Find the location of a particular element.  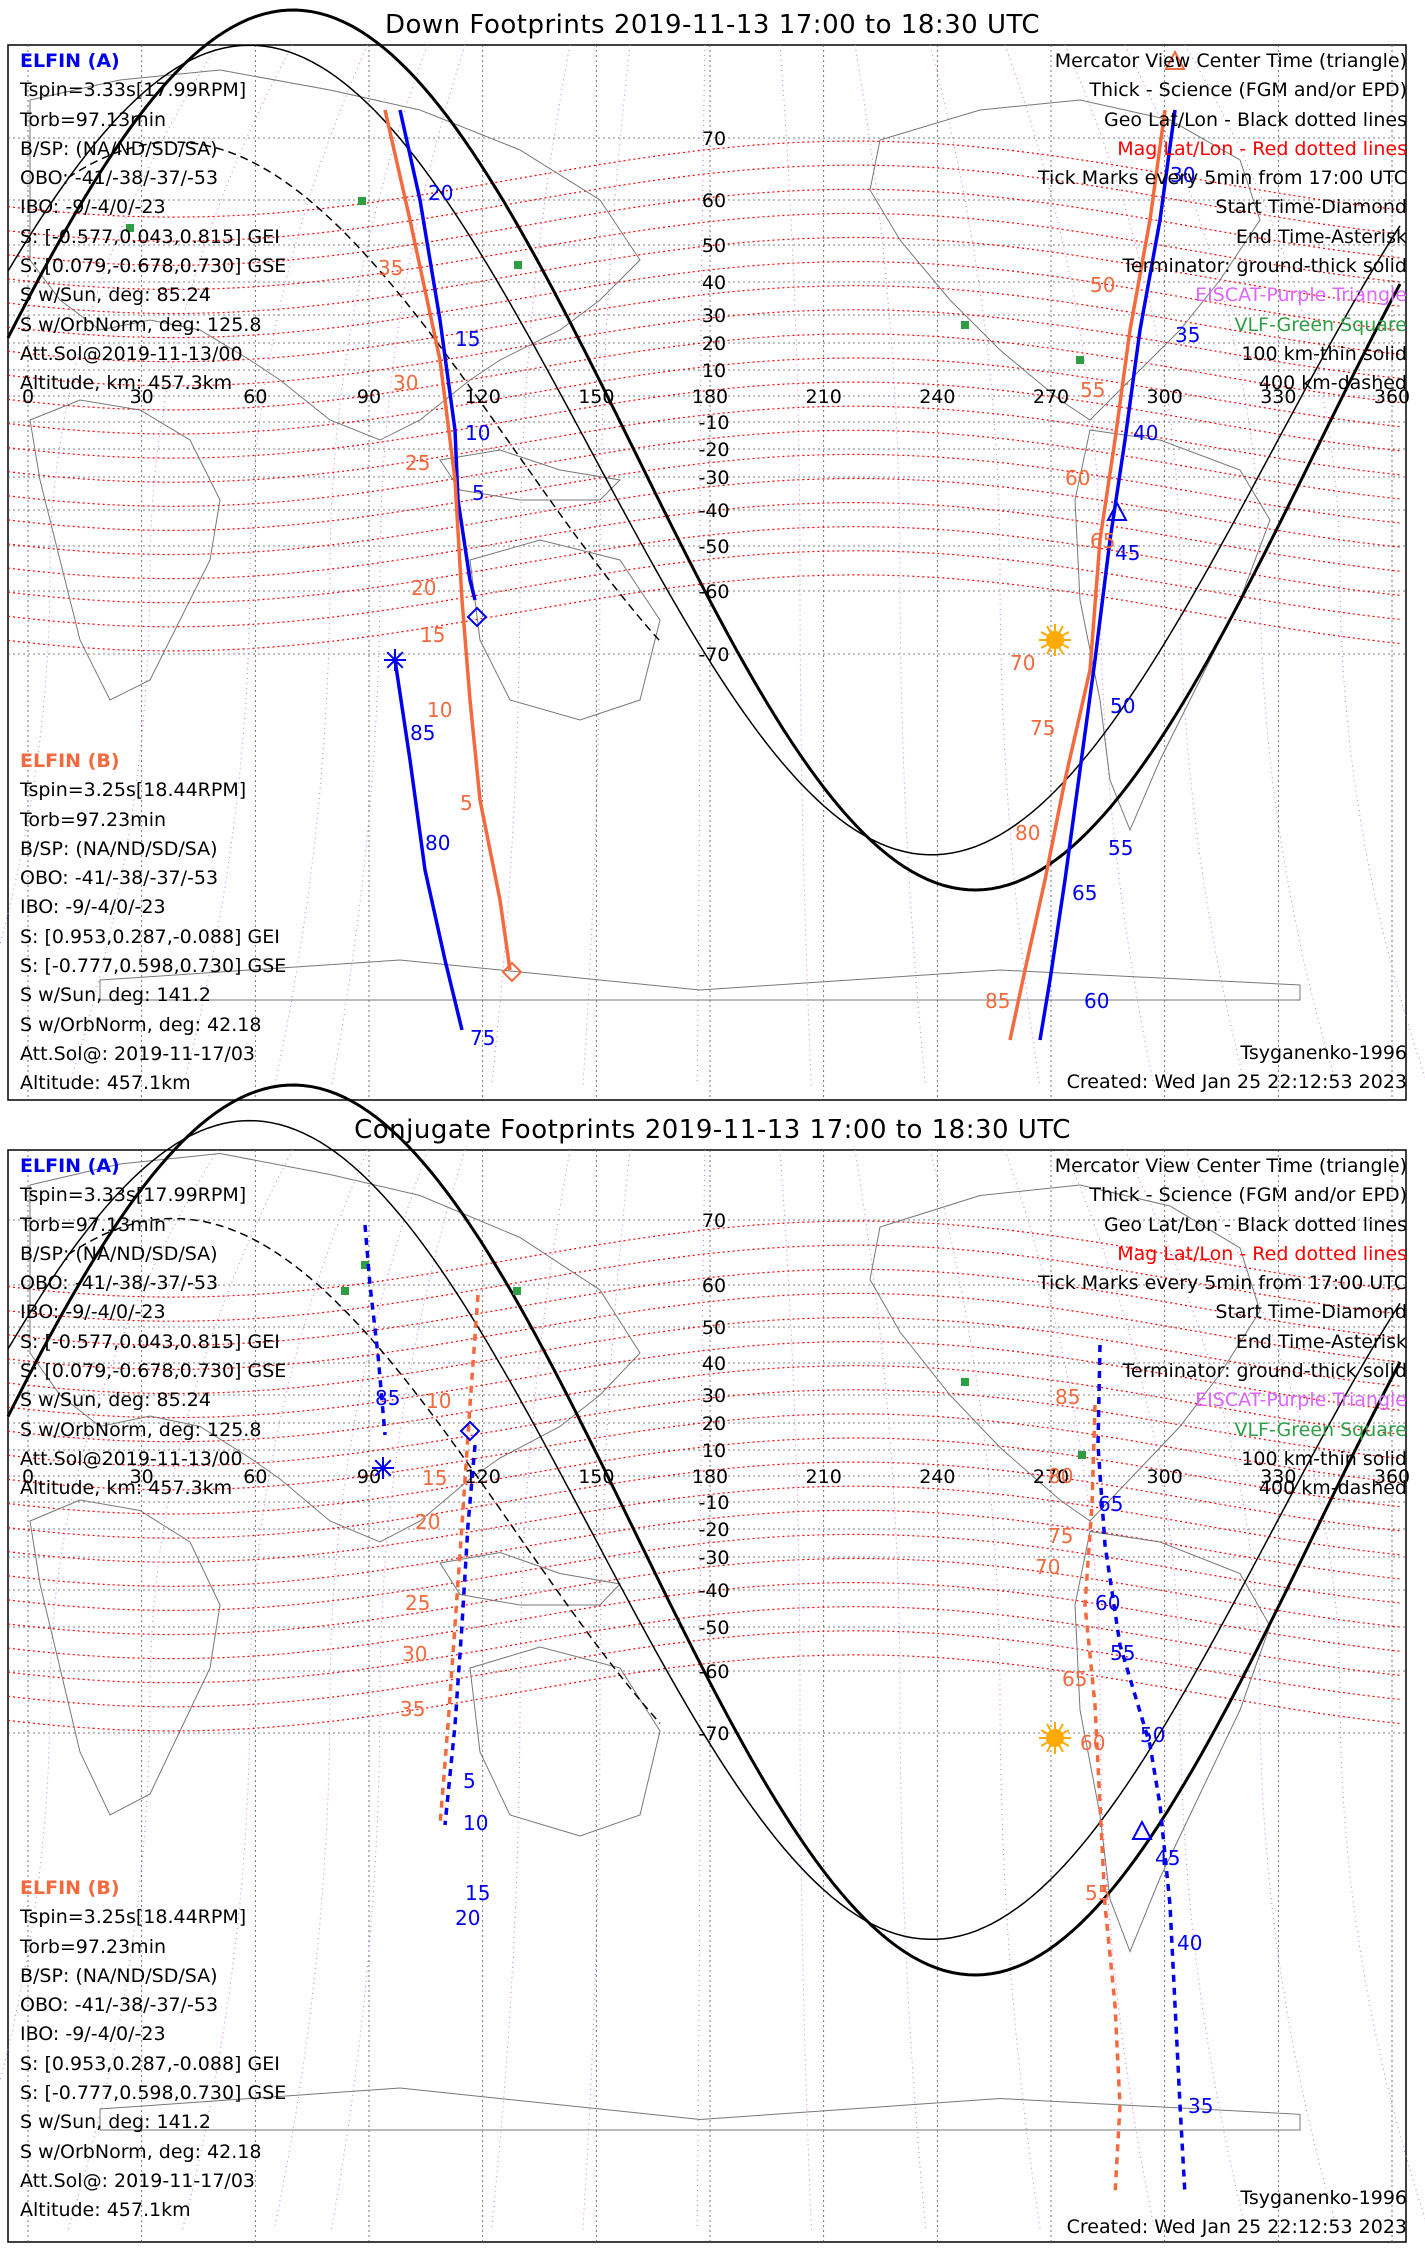

info-line: B/SP: (NA/ND/SD/SA) is located at coordinates (119, 1975).